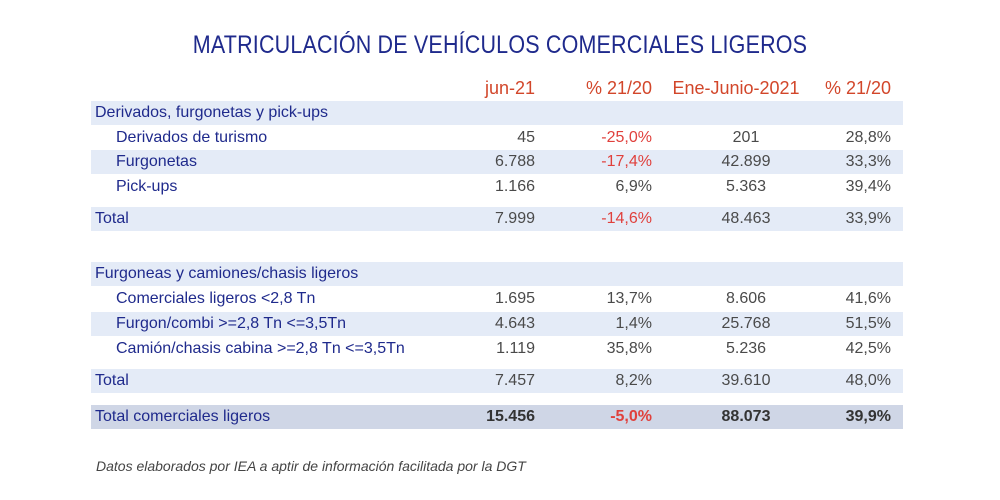 This screenshot has height=500, width=1000. I want to click on cell-ene-junio: 48.463, so click(746, 218).